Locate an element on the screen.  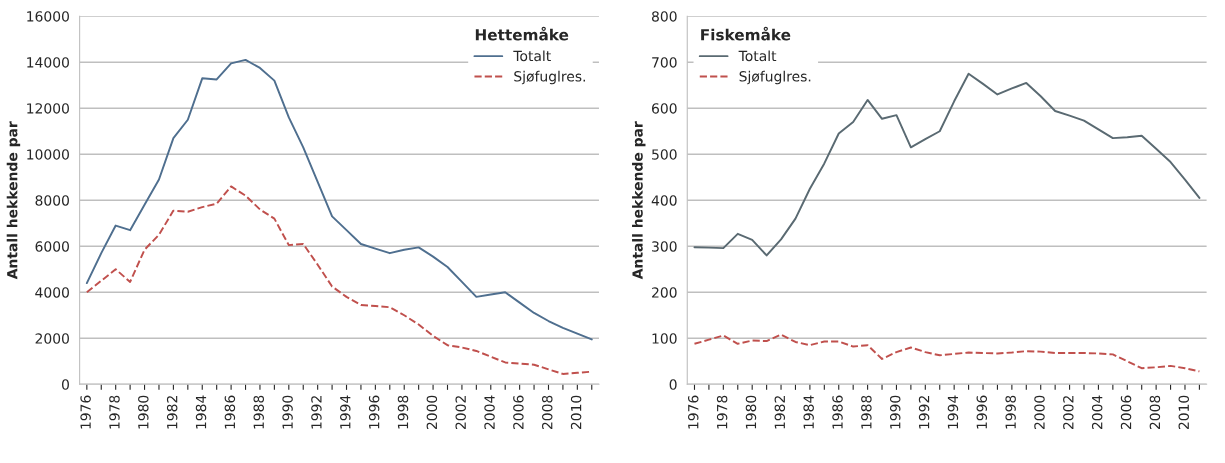
y-tick-label: 100 is located at coordinates (664, 338).